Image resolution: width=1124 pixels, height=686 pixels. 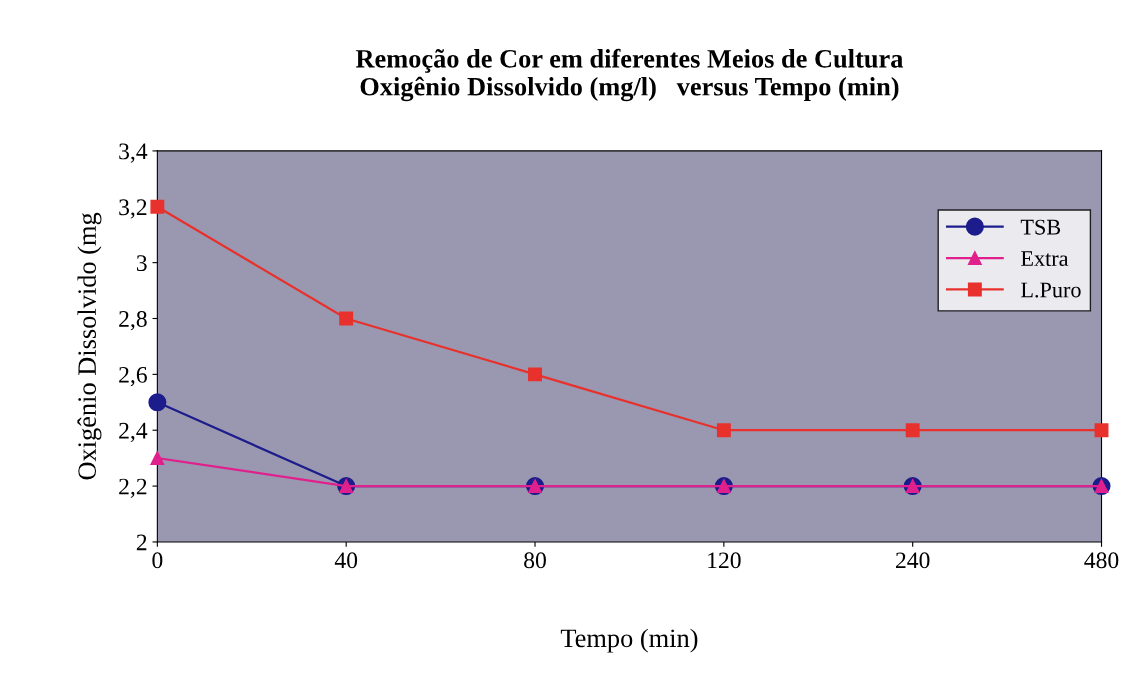 I want to click on y-tick-label: 2,6, so click(x=133, y=376).